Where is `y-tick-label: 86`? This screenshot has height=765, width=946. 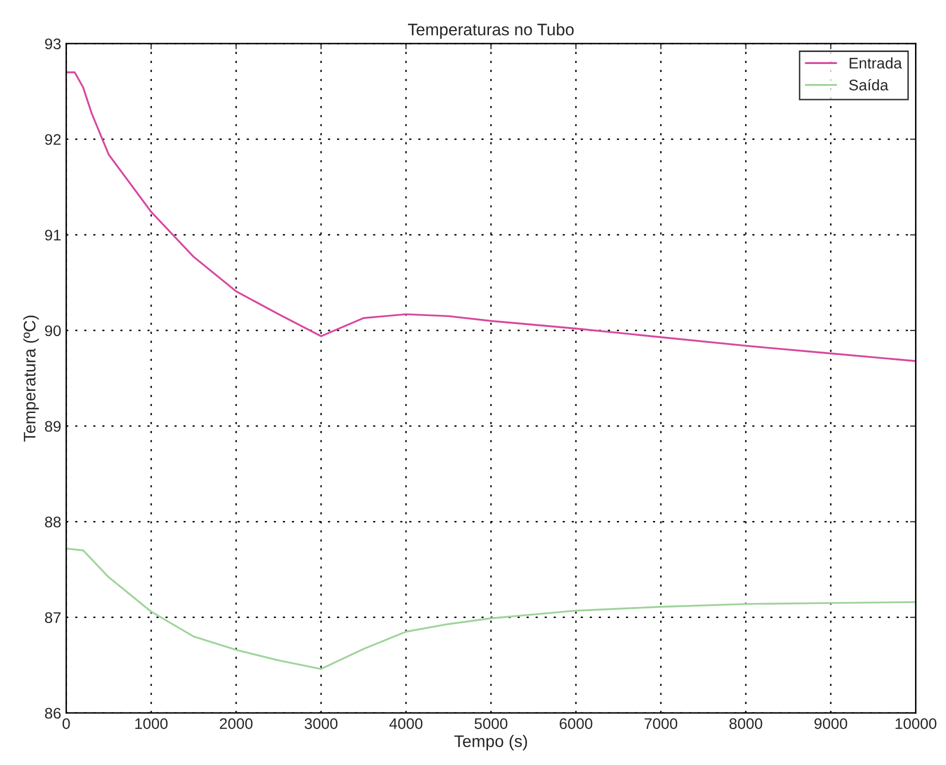
y-tick-label: 86 is located at coordinates (53, 713).